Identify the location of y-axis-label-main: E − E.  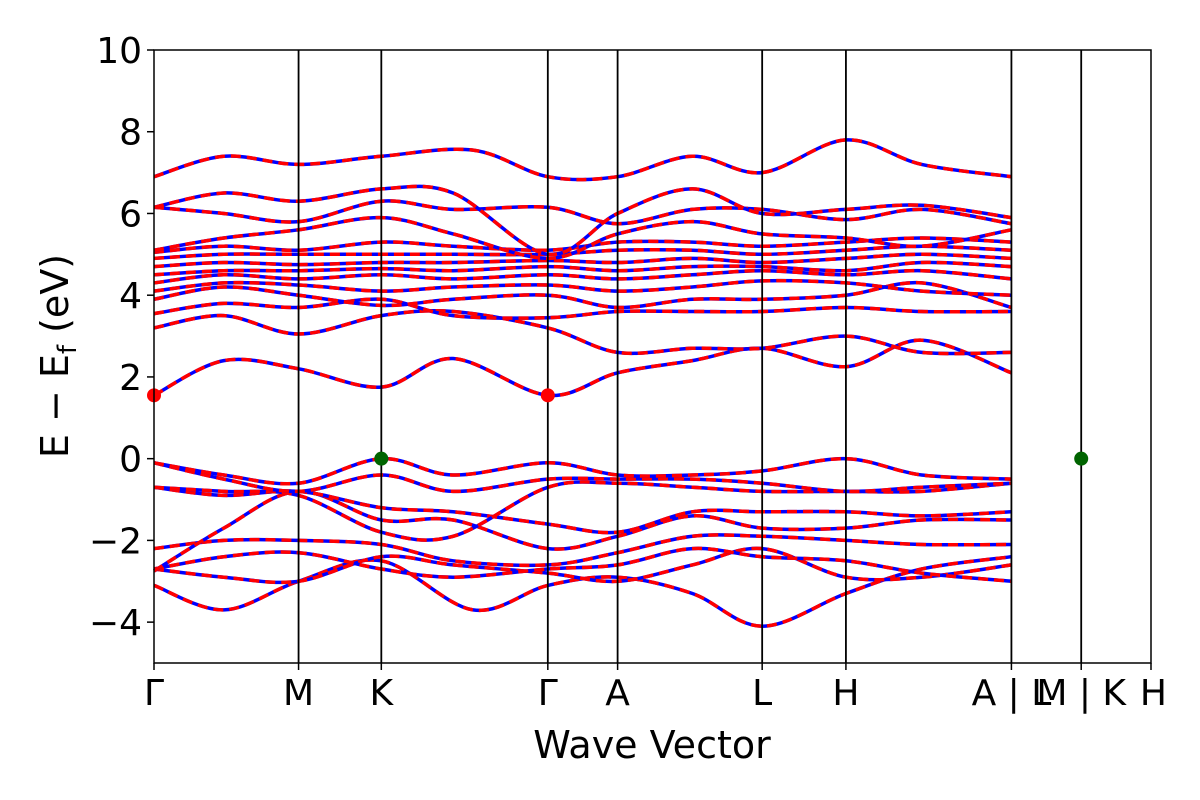
(55, 406).